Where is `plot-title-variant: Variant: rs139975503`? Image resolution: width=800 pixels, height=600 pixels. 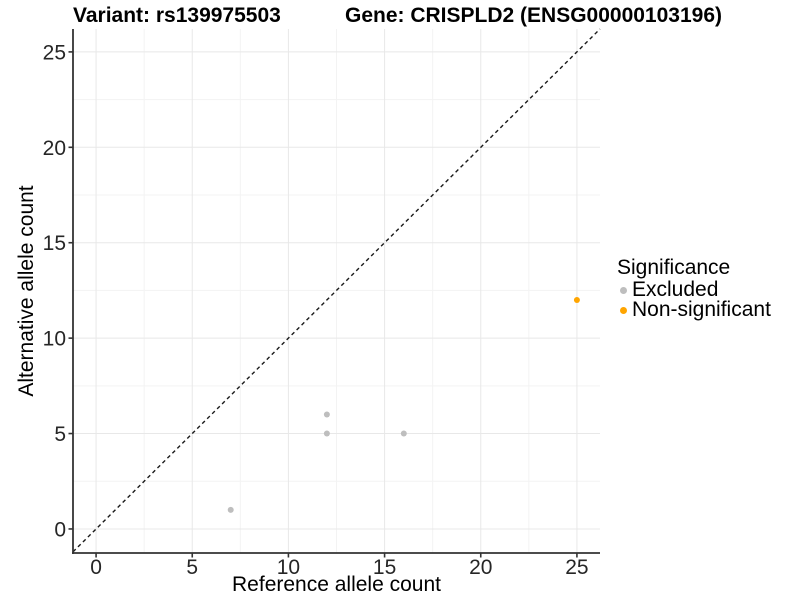 plot-title-variant: Variant: rs139975503 is located at coordinates (177, 15).